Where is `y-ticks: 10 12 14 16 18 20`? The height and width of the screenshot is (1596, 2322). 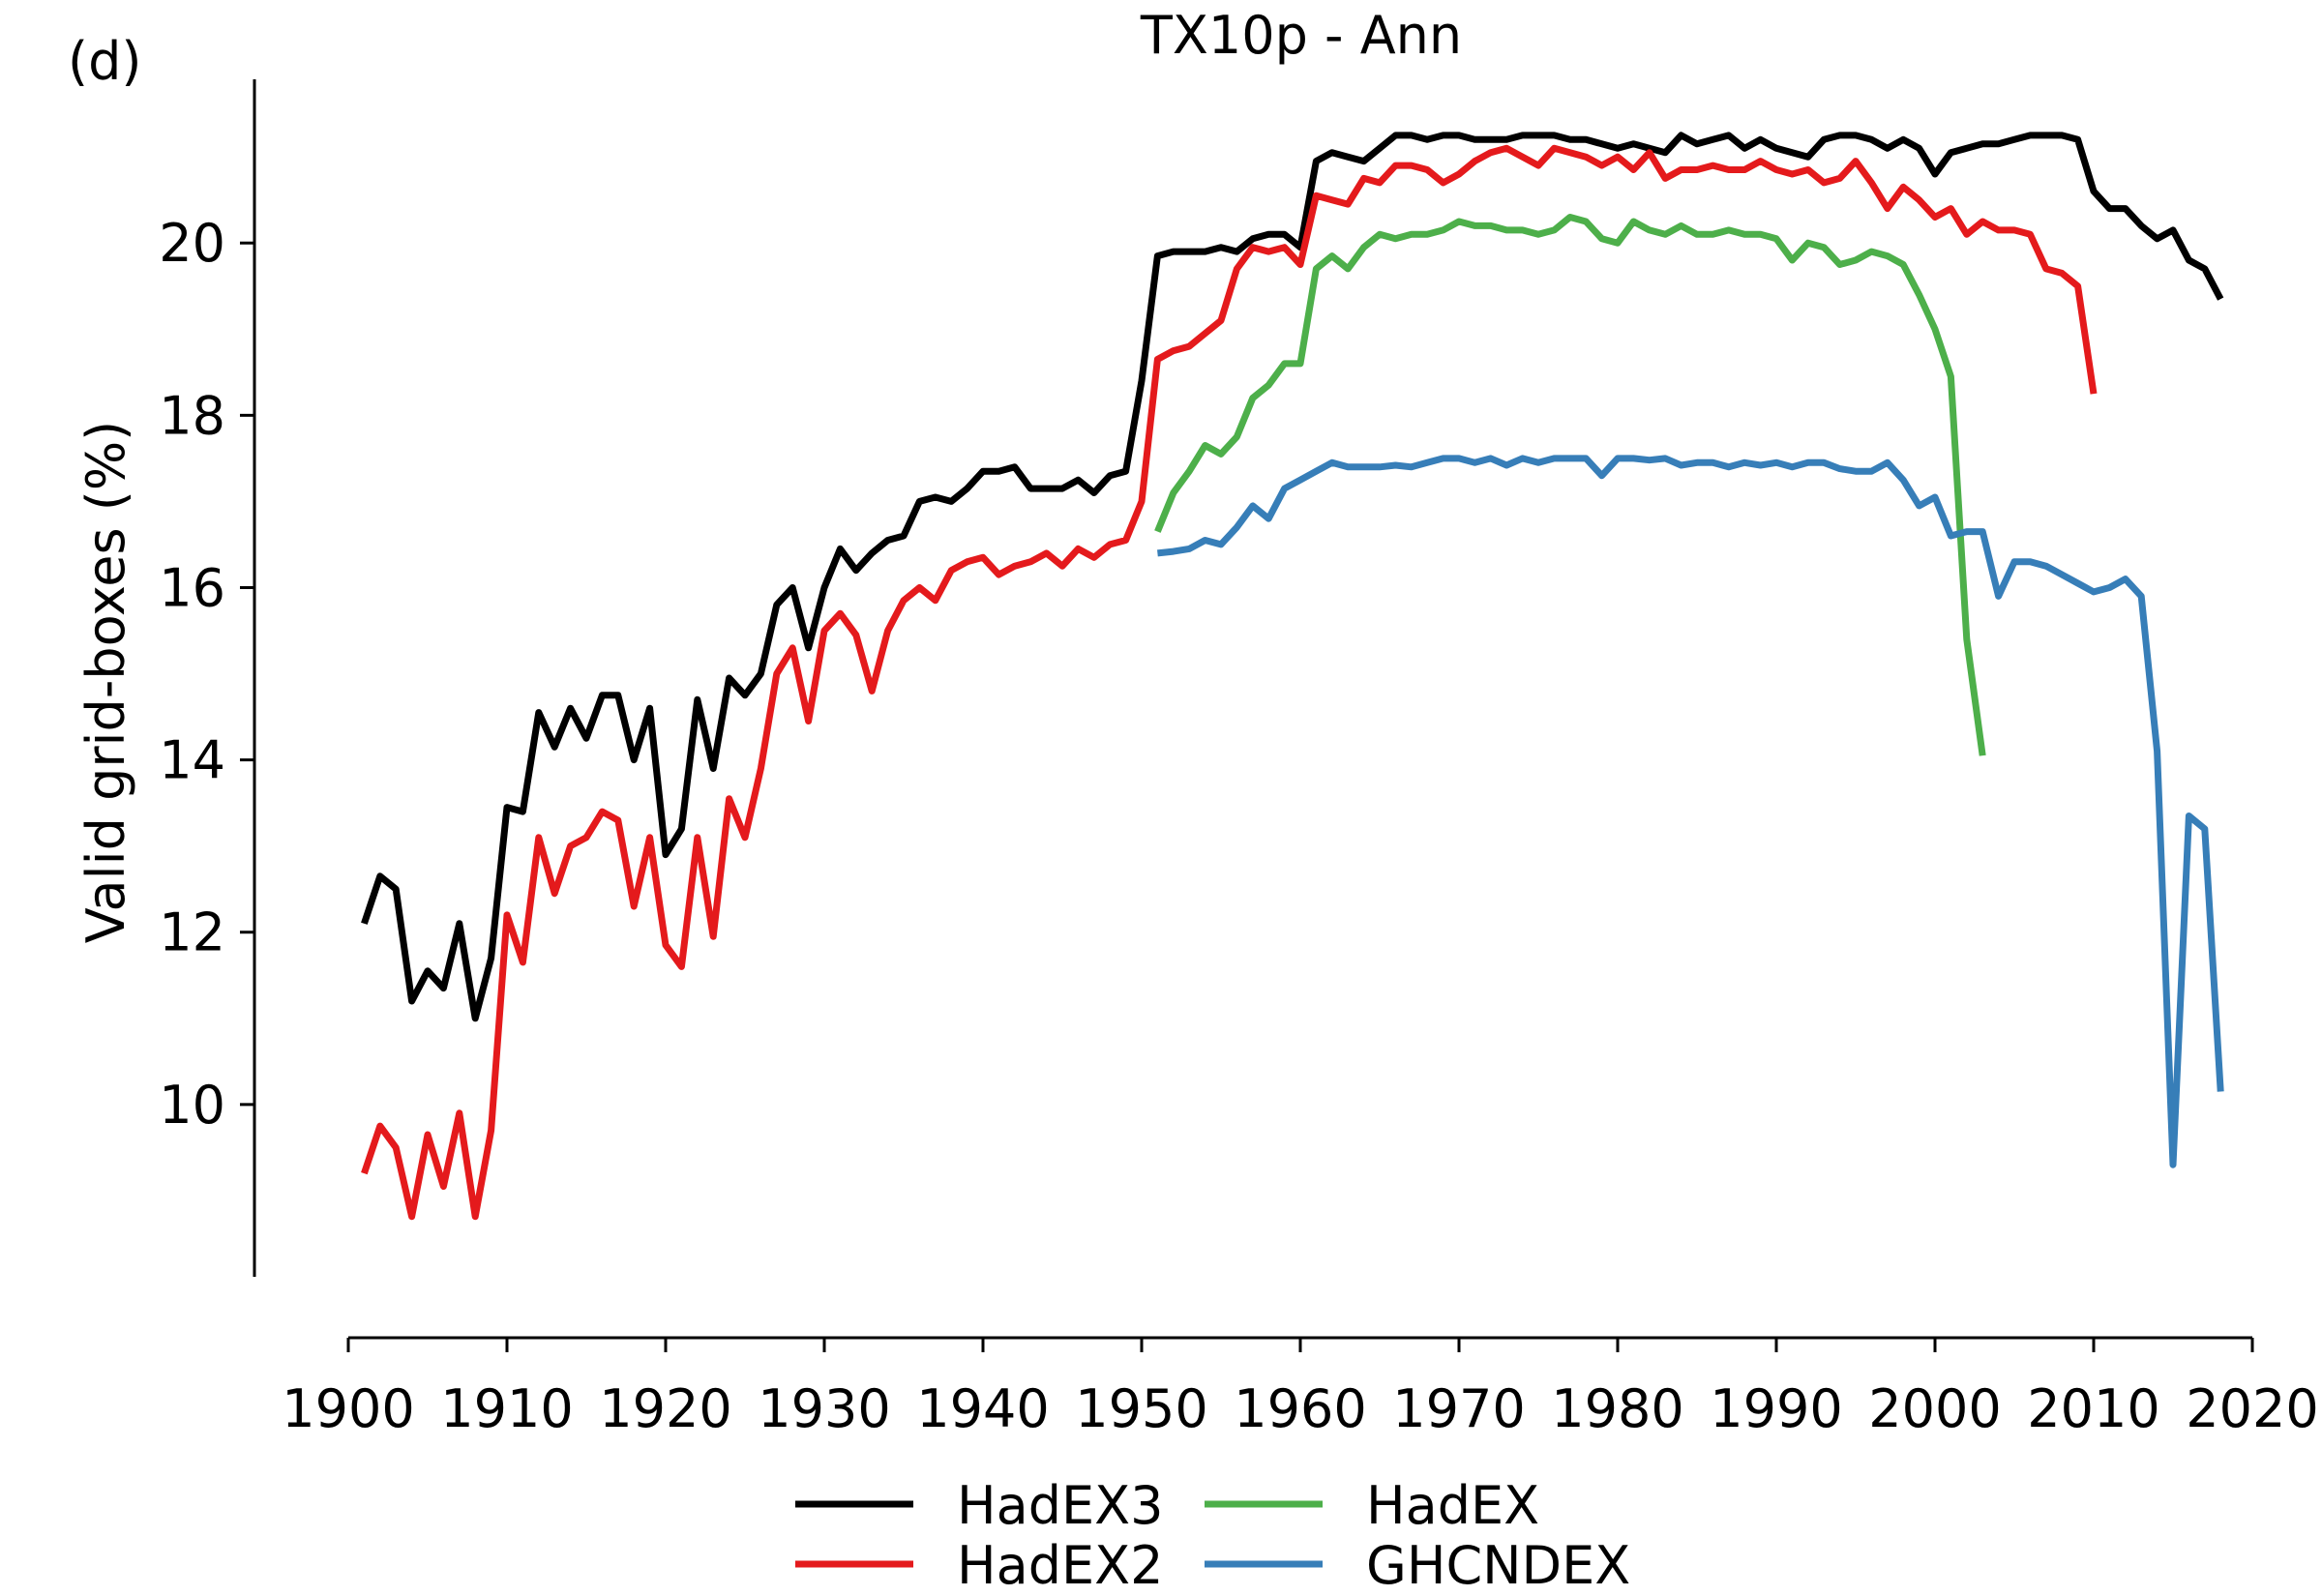 y-ticks: 10 12 14 16 18 20 is located at coordinates (206, 674).